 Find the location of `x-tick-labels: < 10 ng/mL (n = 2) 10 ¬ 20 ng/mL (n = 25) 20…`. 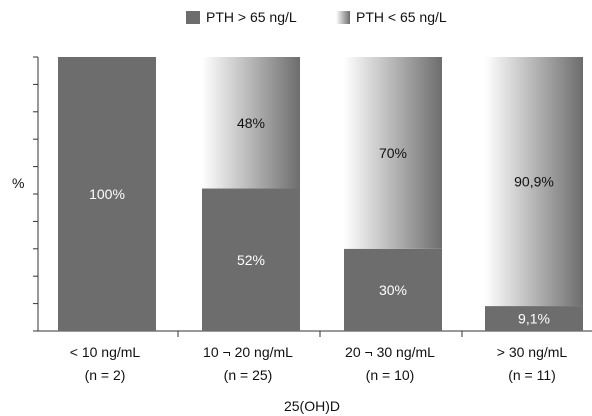

x-tick-labels: < 10 ng/mL (n = 2) 10 ¬ 20 ng/mL (n = 25) 20… is located at coordinates (319, 363).